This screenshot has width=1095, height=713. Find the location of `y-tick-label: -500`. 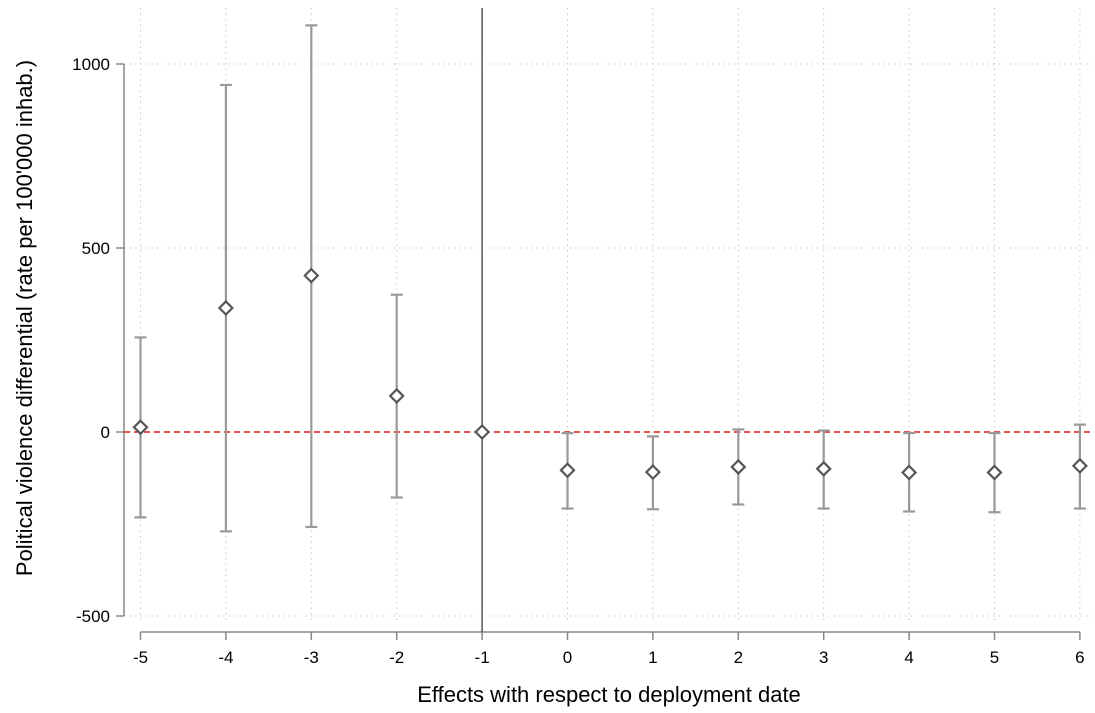

y-tick-label: -500 is located at coordinates (93, 616).